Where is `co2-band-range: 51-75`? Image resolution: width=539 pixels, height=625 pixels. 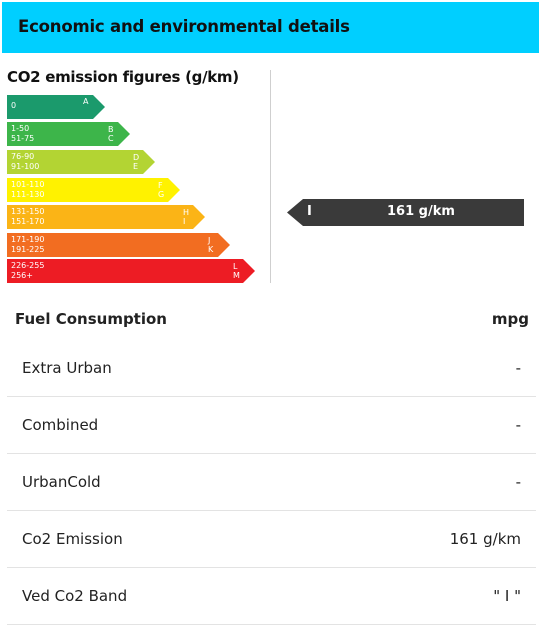 co2-band-range: 51-75 is located at coordinates (23, 138).